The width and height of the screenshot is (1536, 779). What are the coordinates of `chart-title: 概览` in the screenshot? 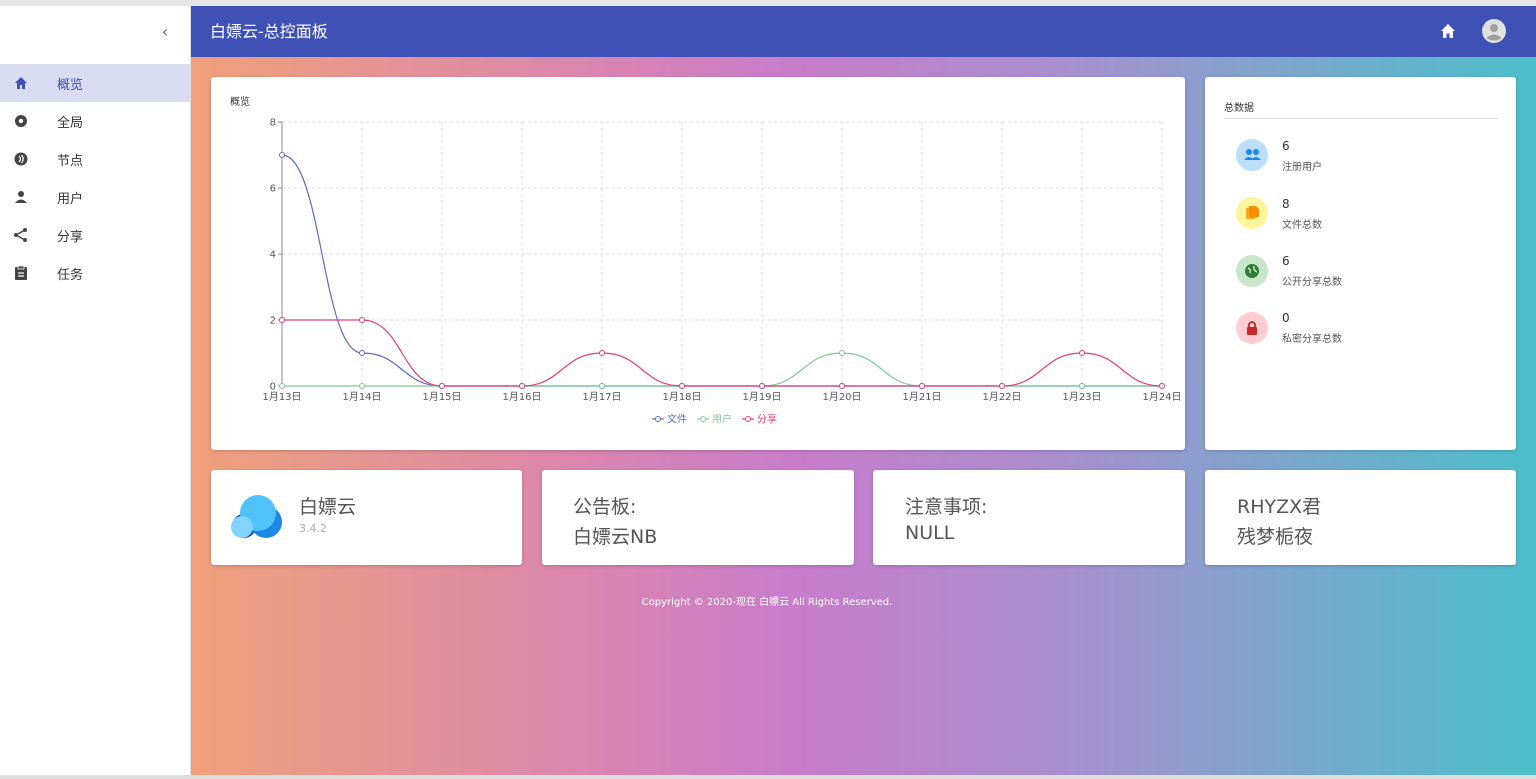 It's located at (240, 101).